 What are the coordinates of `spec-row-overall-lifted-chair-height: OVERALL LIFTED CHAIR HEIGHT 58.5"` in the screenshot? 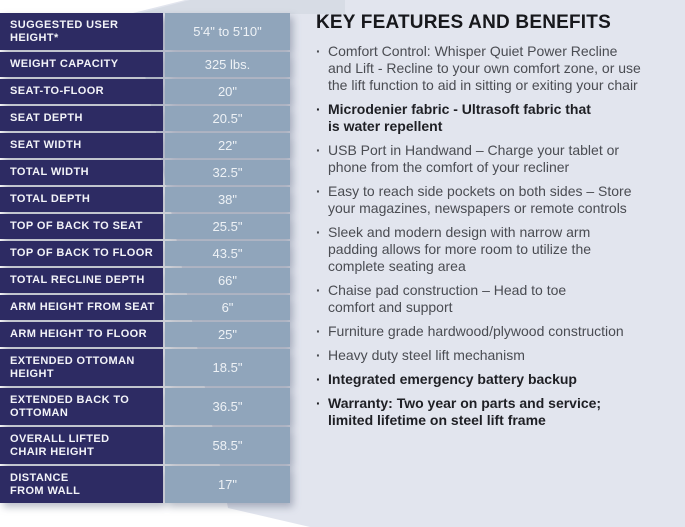 It's located at (145, 445).